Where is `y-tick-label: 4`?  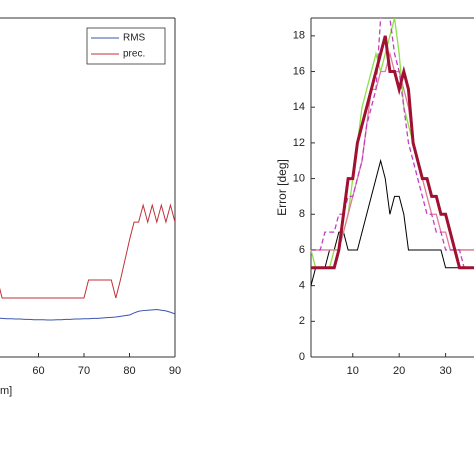
y-tick-label: 4 is located at coordinates (302, 286).